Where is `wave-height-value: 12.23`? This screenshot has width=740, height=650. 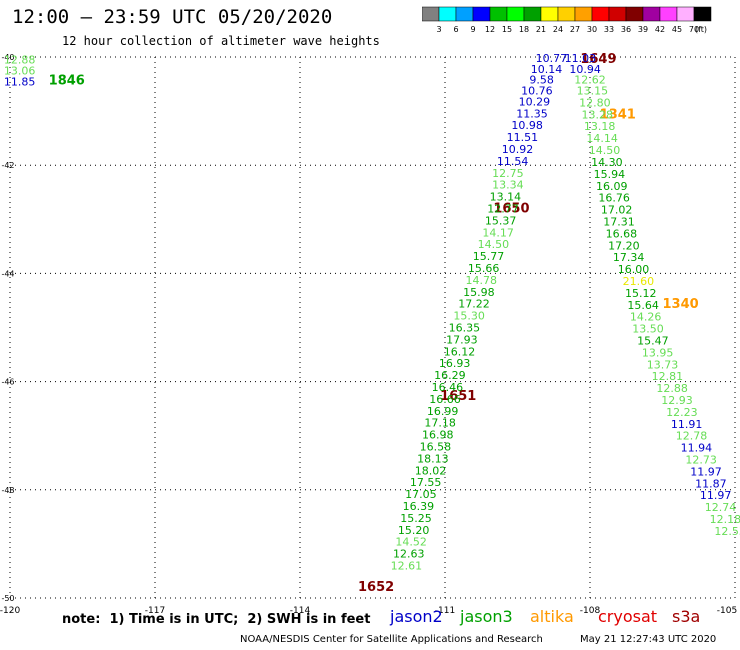
wave-height-value: 12.23 is located at coordinates (682, 412).